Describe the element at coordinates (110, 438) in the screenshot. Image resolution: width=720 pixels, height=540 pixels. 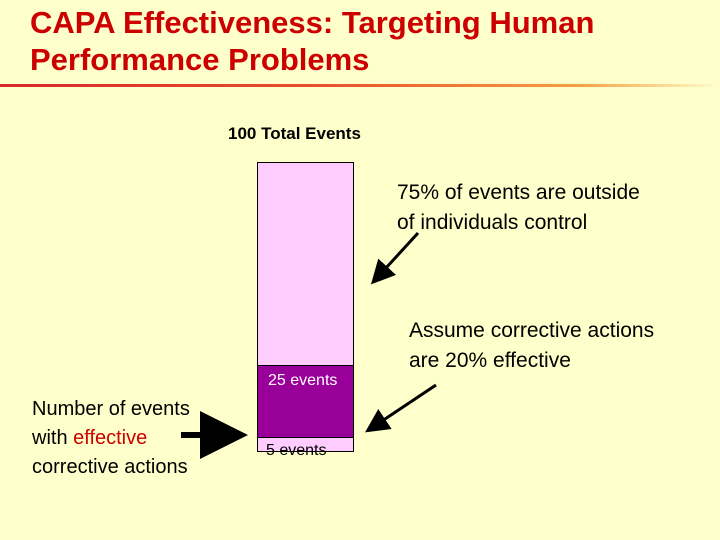
I see `note-effective-highlight: effective` at that location.